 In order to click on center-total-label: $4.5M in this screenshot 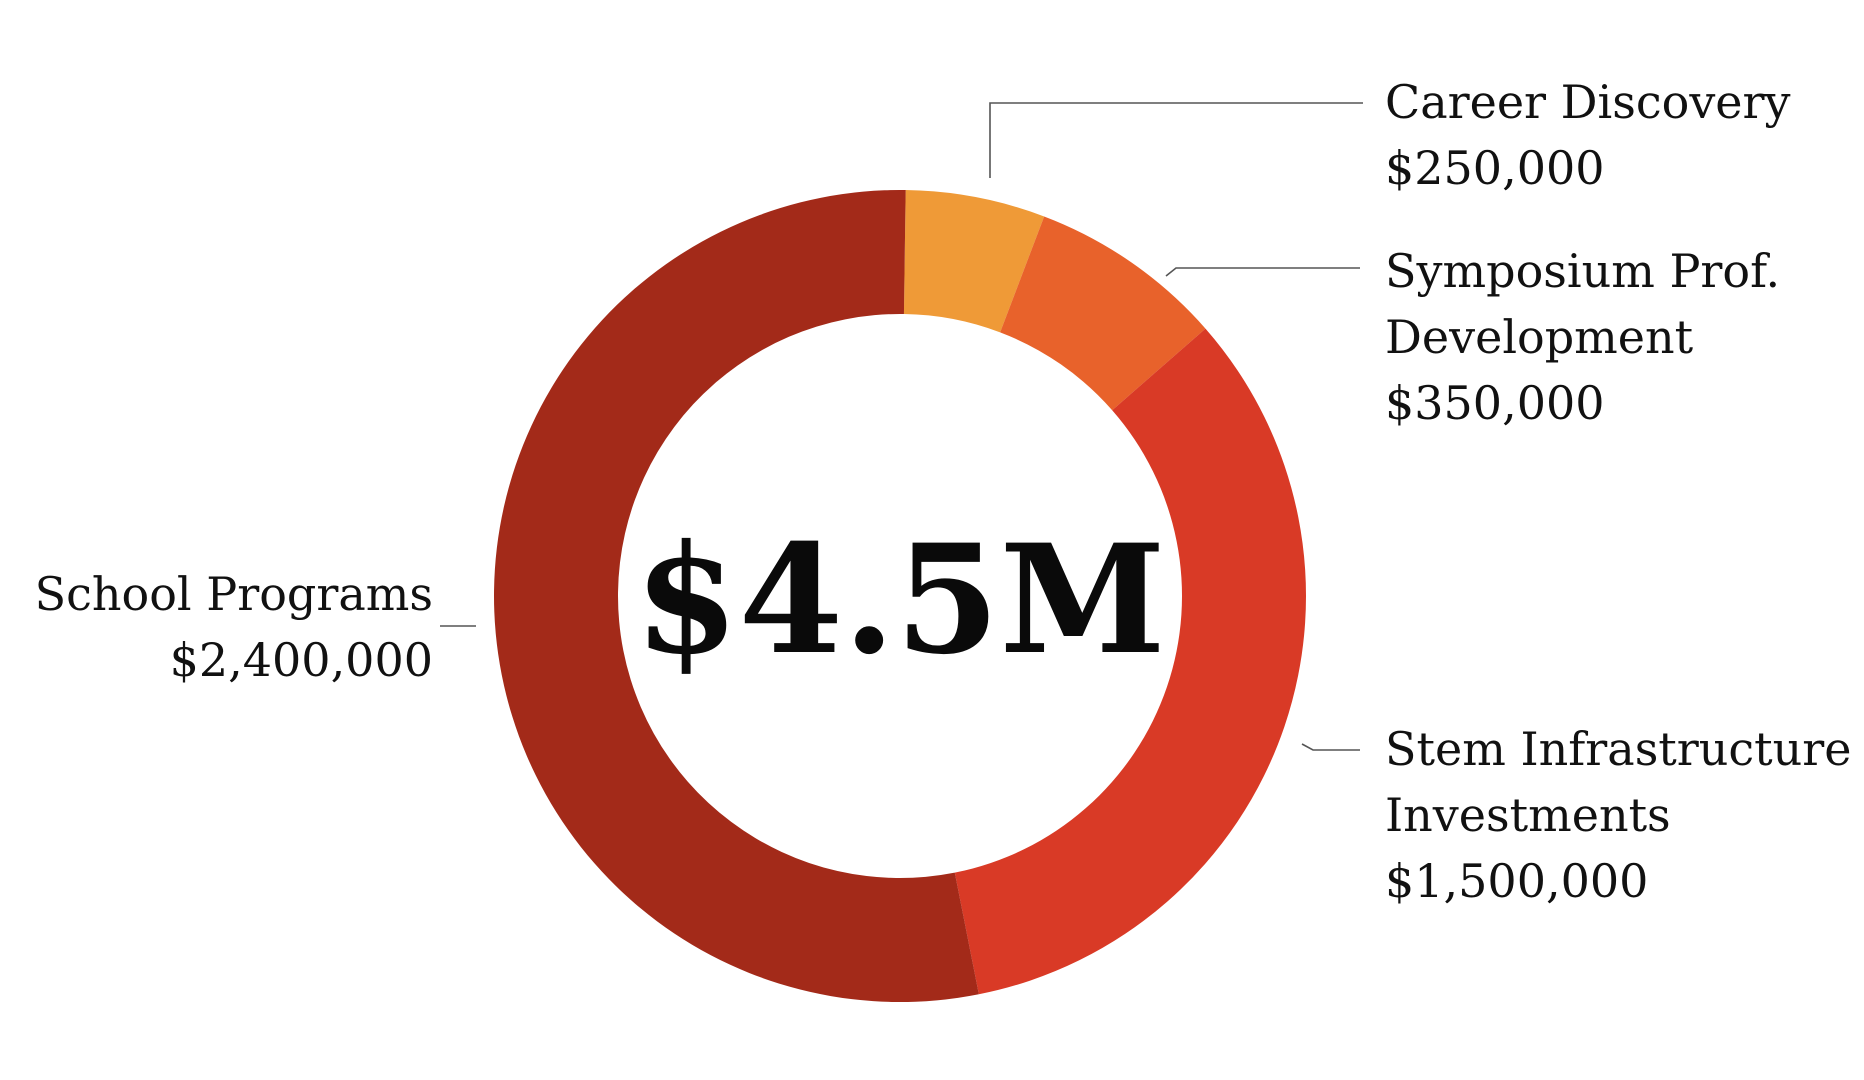, I will do `click(899, 600)`.